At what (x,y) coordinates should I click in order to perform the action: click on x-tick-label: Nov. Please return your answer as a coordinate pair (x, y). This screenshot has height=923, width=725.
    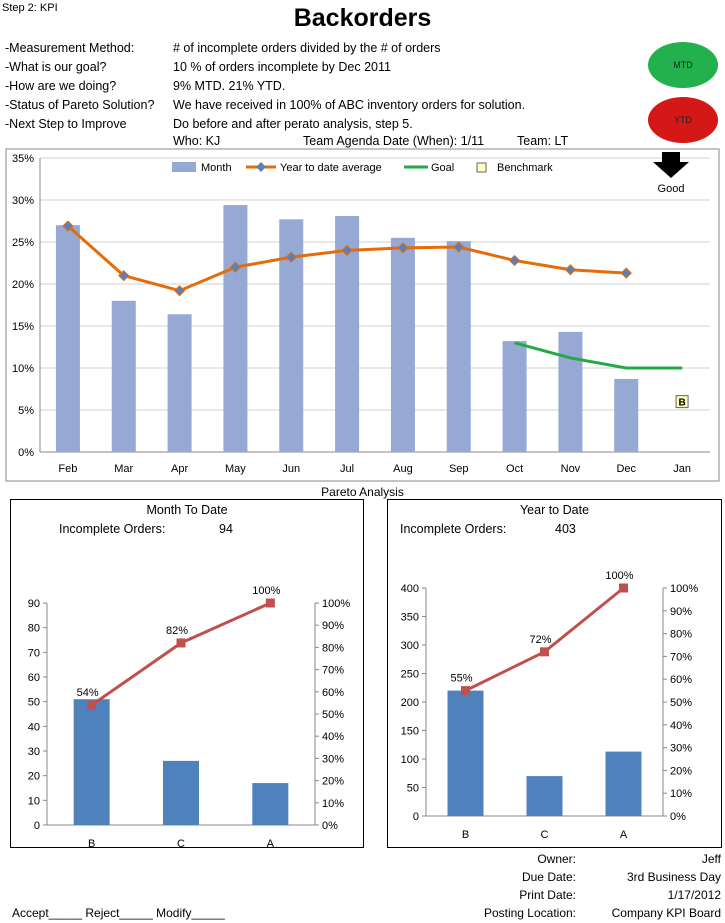
    Looking at the image, I should click on (571, 469).